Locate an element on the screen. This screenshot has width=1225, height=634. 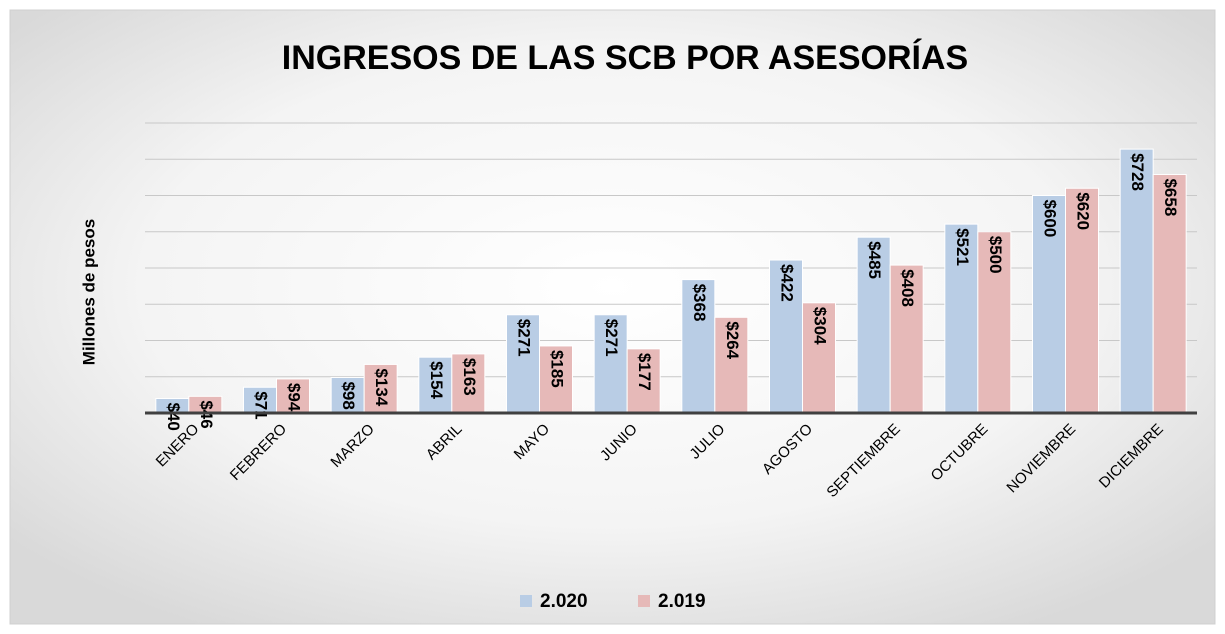
data-label: $485 is located at coordinates (874, 260).